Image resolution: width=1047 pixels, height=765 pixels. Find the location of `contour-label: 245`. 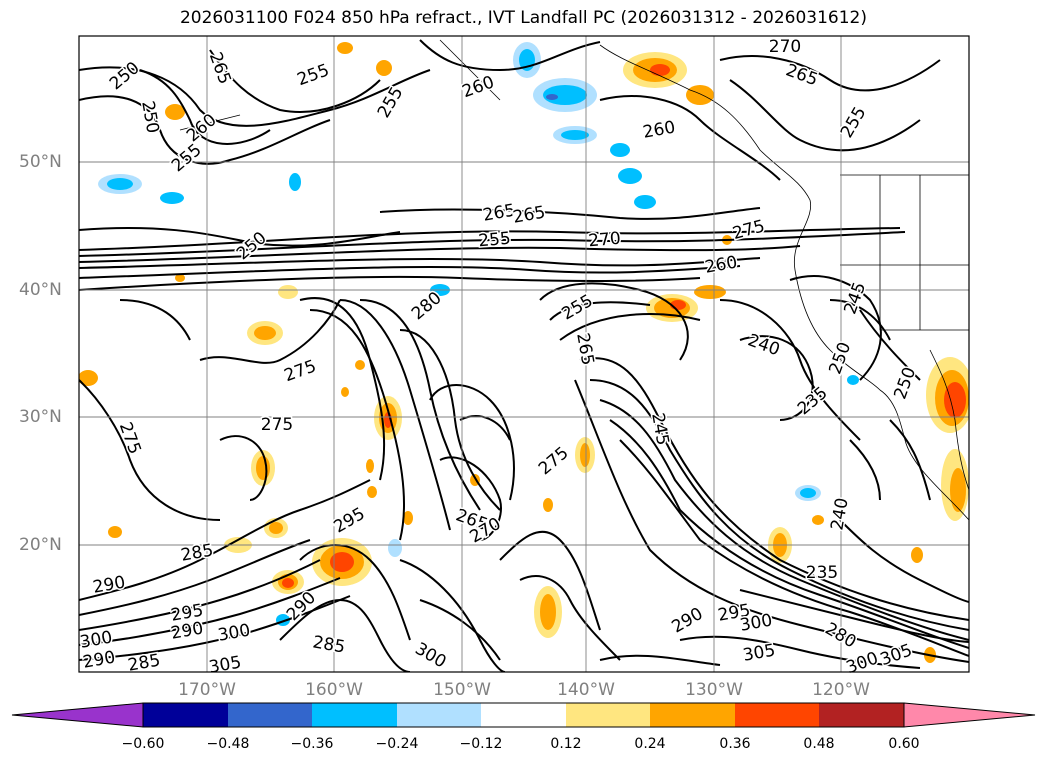

contour-label: 245 is located at coordinates (659, 428).